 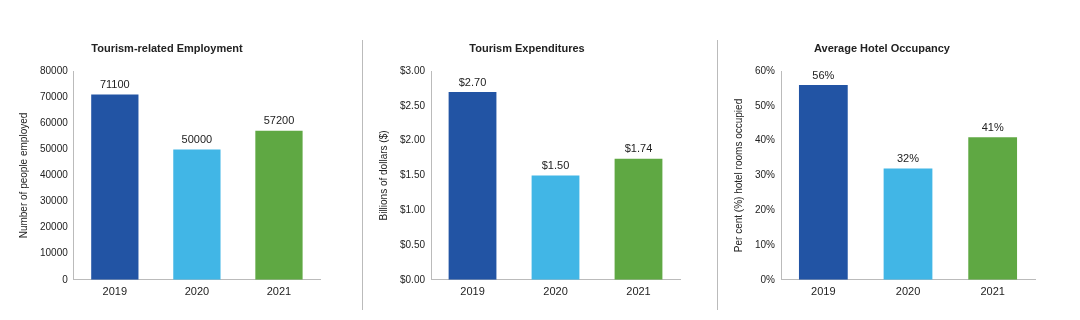 I want to click on y-tick-label: 0, so click(x=65, y=279).